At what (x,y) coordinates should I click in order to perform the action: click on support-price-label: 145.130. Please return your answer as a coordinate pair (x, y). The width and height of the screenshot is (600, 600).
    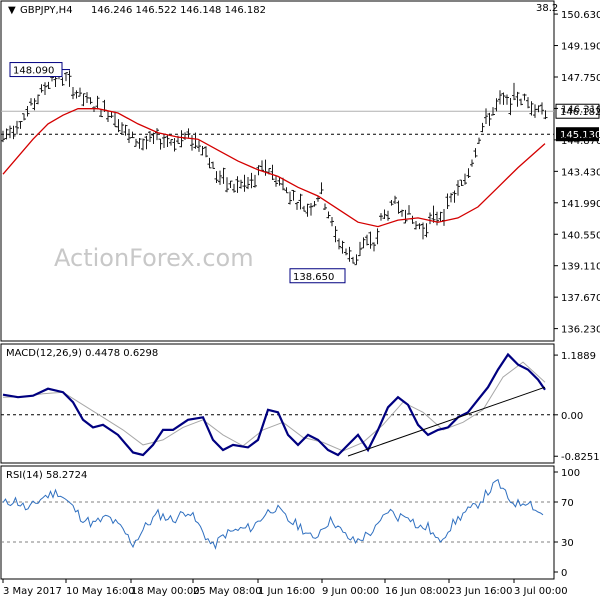
    Looking at the image, I should click on (580, 135).